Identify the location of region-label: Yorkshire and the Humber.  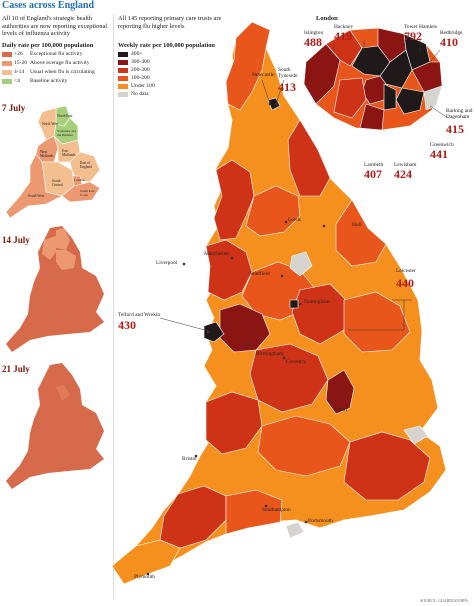
(66, 133).